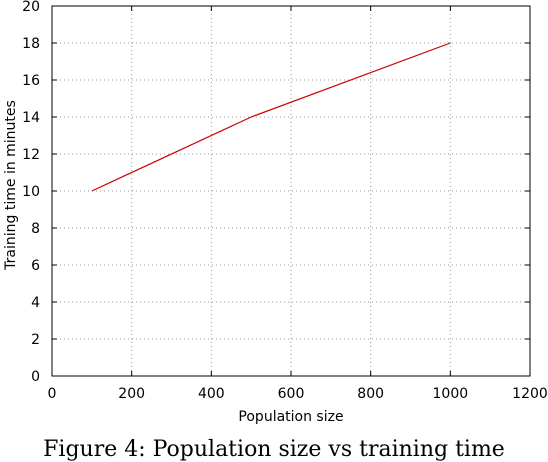 The image size is (548, 462). What do you see at coordinates (31, 155) in the screenshot?
I see `y-tick-label: 12` at bounding box center [31, 155].